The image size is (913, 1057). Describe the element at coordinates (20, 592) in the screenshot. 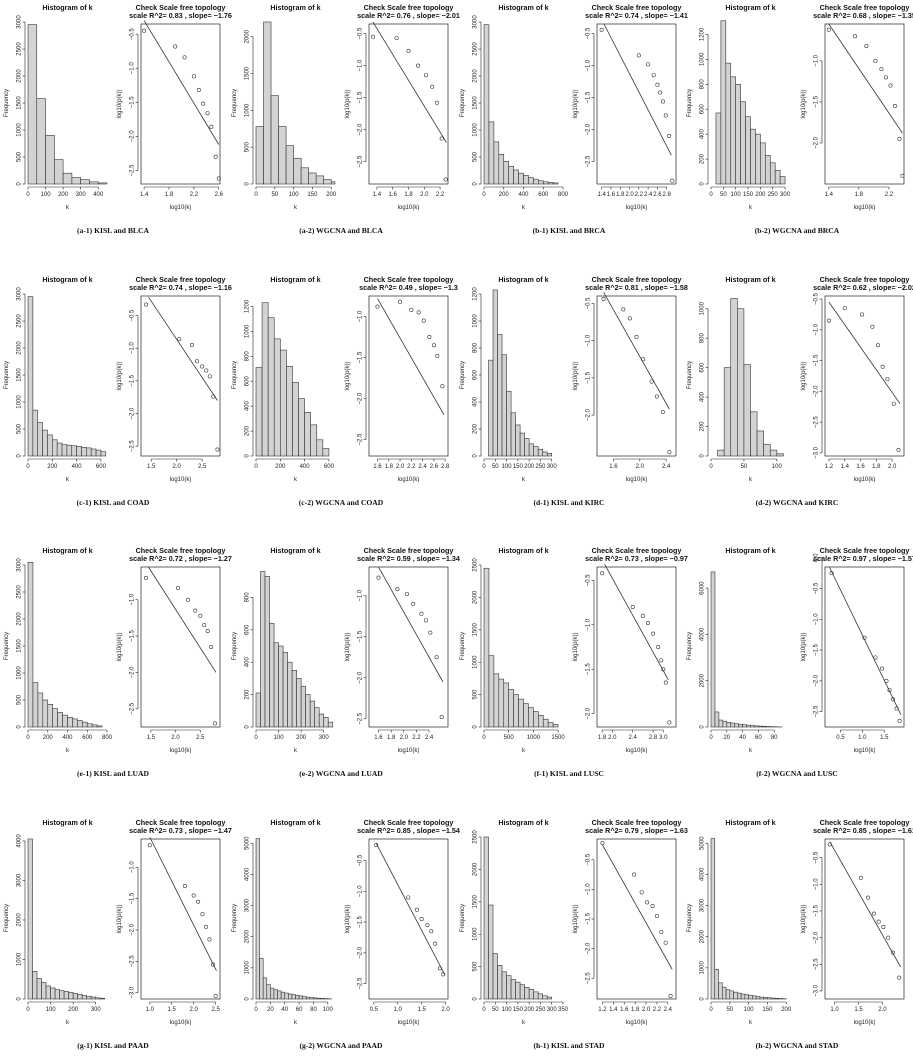

I see `y-tick-label: 2500` at that location.